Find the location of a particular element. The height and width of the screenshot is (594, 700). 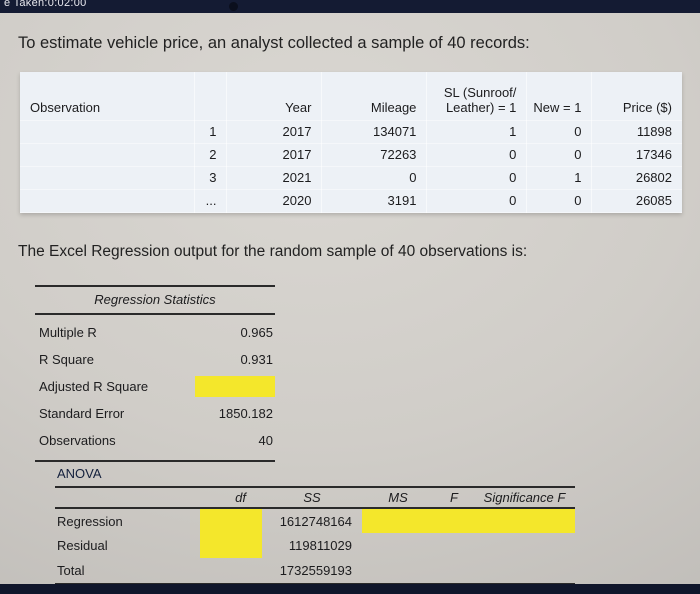

cell-sl: 1 is located at coordinates (477, 132).